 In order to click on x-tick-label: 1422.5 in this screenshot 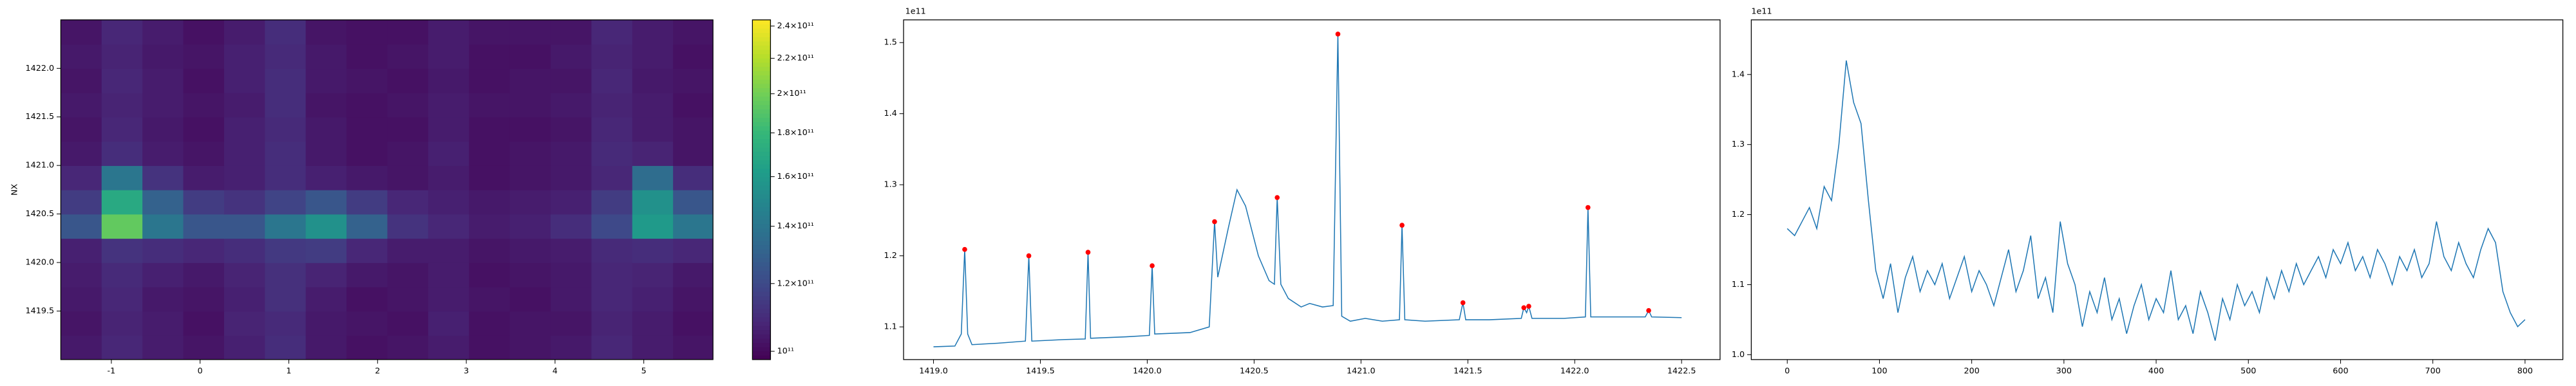, I will do `click(1682, 371)`.